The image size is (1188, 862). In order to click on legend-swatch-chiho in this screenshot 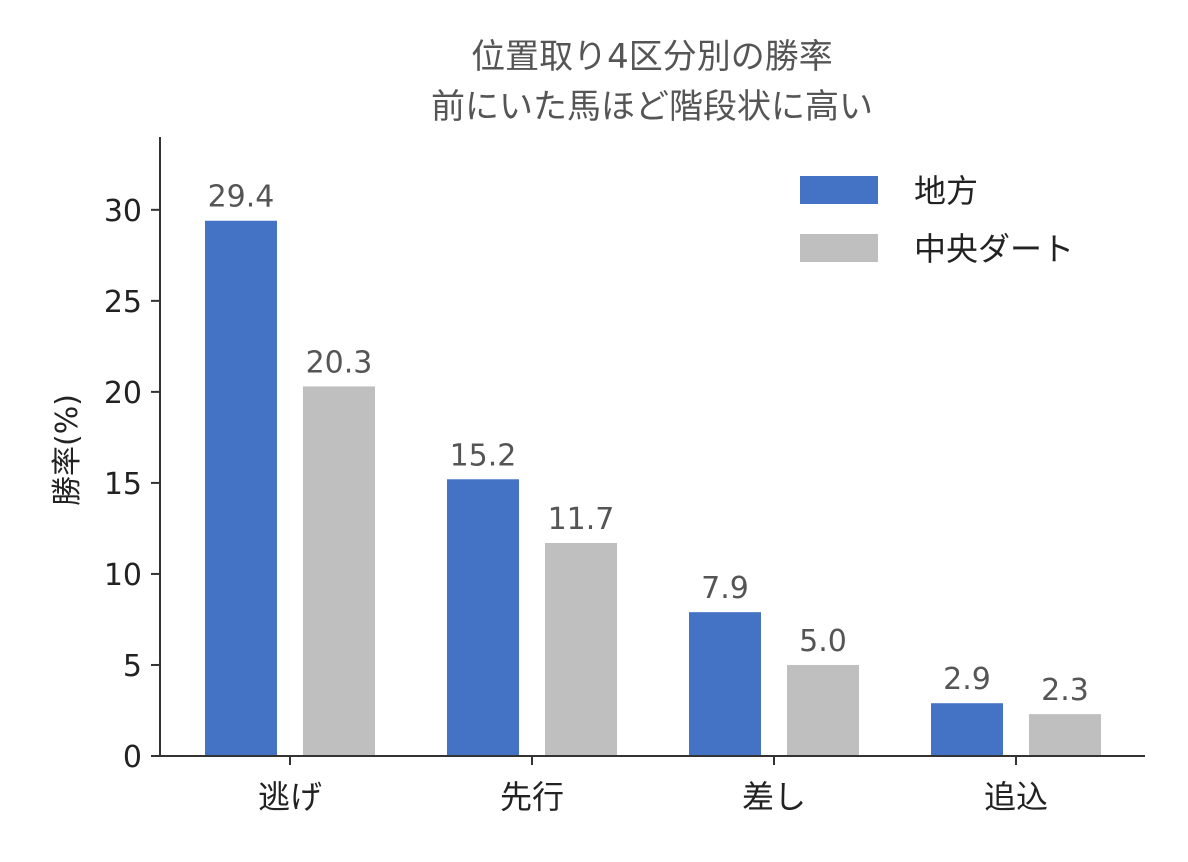, I will do `click(839, 190)`.